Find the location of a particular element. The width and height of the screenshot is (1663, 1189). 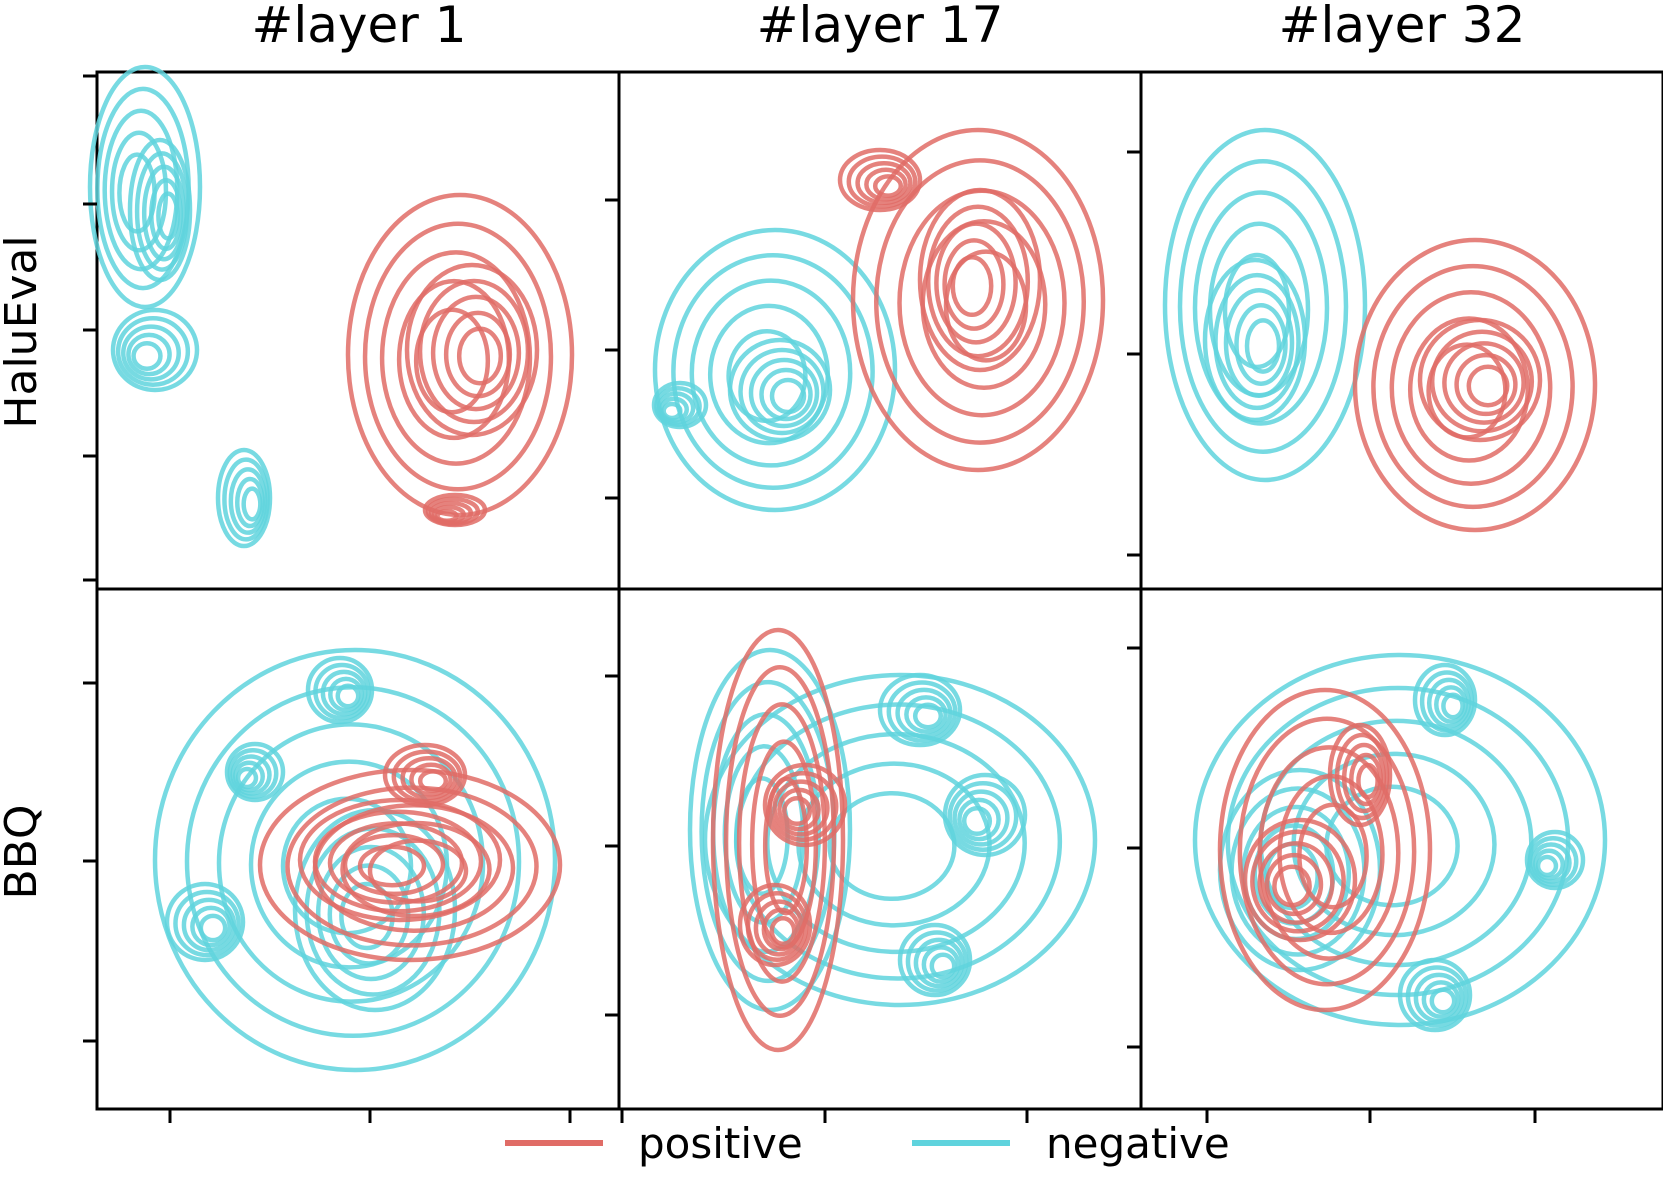

legend-label-positive: positive is located at coordinates (720, 1143).